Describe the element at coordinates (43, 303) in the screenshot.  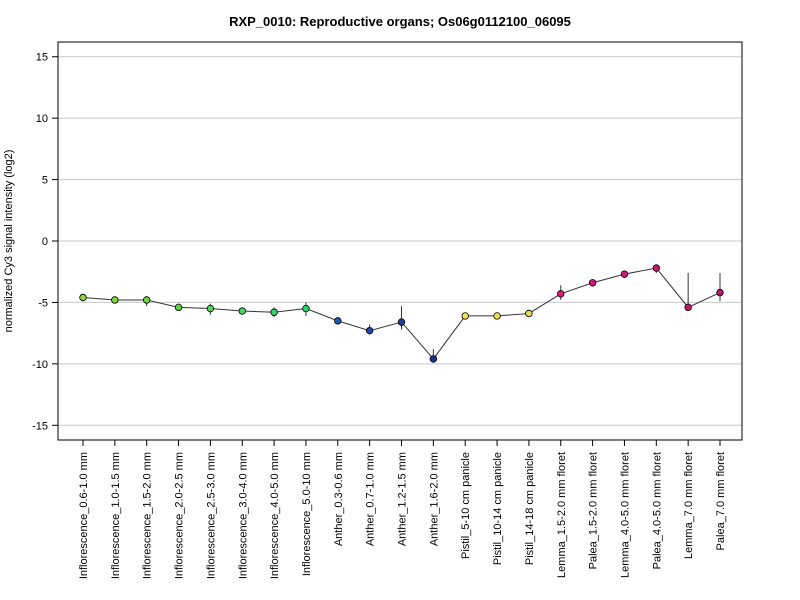
I see `y-tick-label: -5` at that location.